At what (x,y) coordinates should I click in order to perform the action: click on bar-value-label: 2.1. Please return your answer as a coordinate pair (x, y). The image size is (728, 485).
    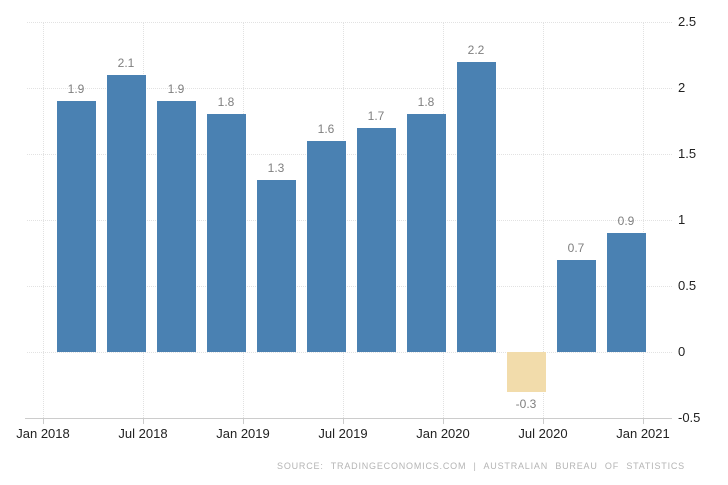
    Looking at the image, I should click on (126, 62).